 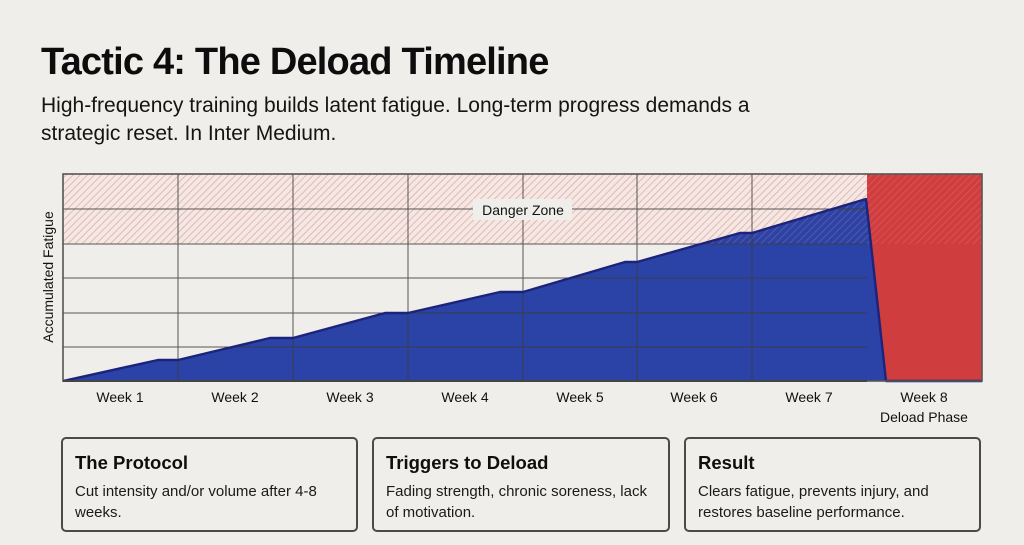 I want to click on card-title: Triggers to Deload, so click(x=467, y=462).